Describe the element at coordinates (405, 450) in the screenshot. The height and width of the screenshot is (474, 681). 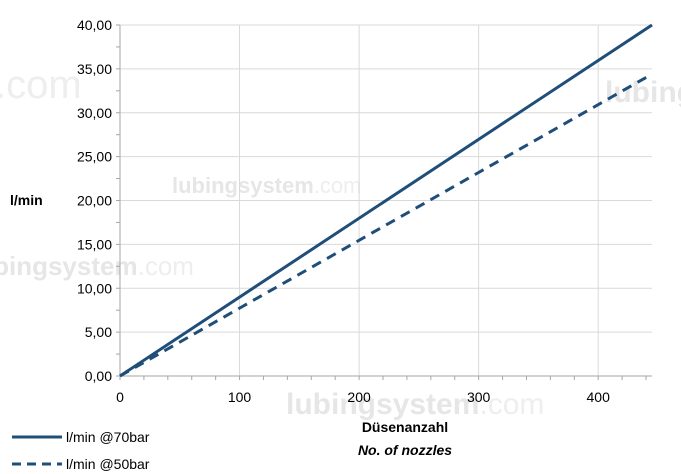
I see `x-axis-sublabel: No. of nozzles` at that location.